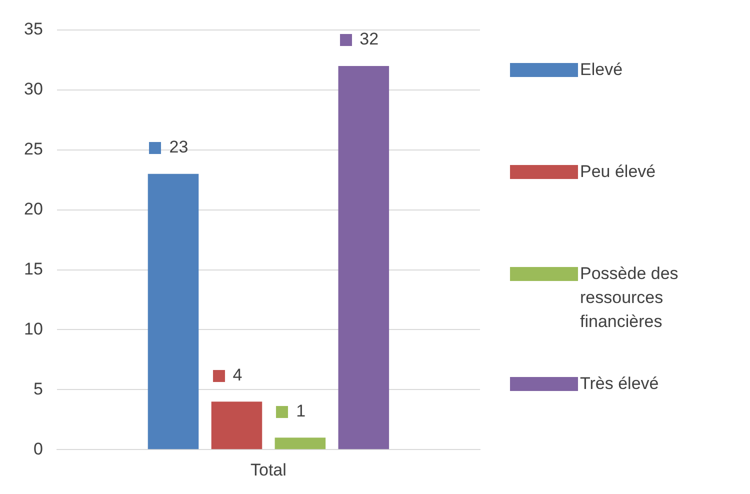 Image resolution: width=750 pixels, height=494 pixels. I want to click on y-tick-label: 25, so click(33, 149).